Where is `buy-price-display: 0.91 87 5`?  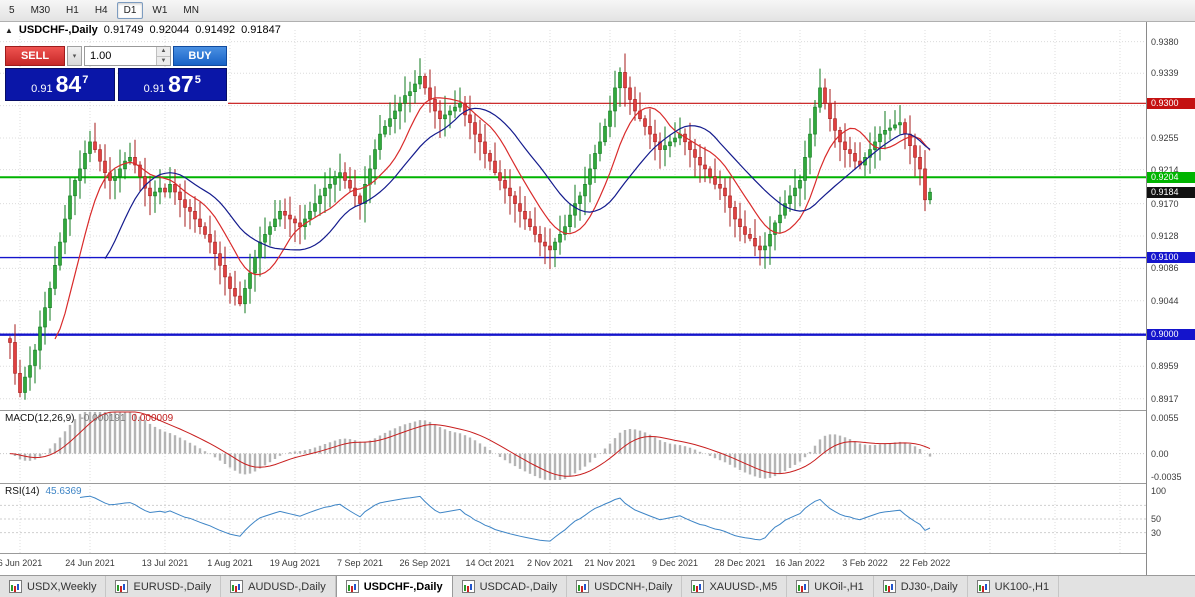
buy-price-display: 0.91 87 5 is located at coordinates (172, 84).